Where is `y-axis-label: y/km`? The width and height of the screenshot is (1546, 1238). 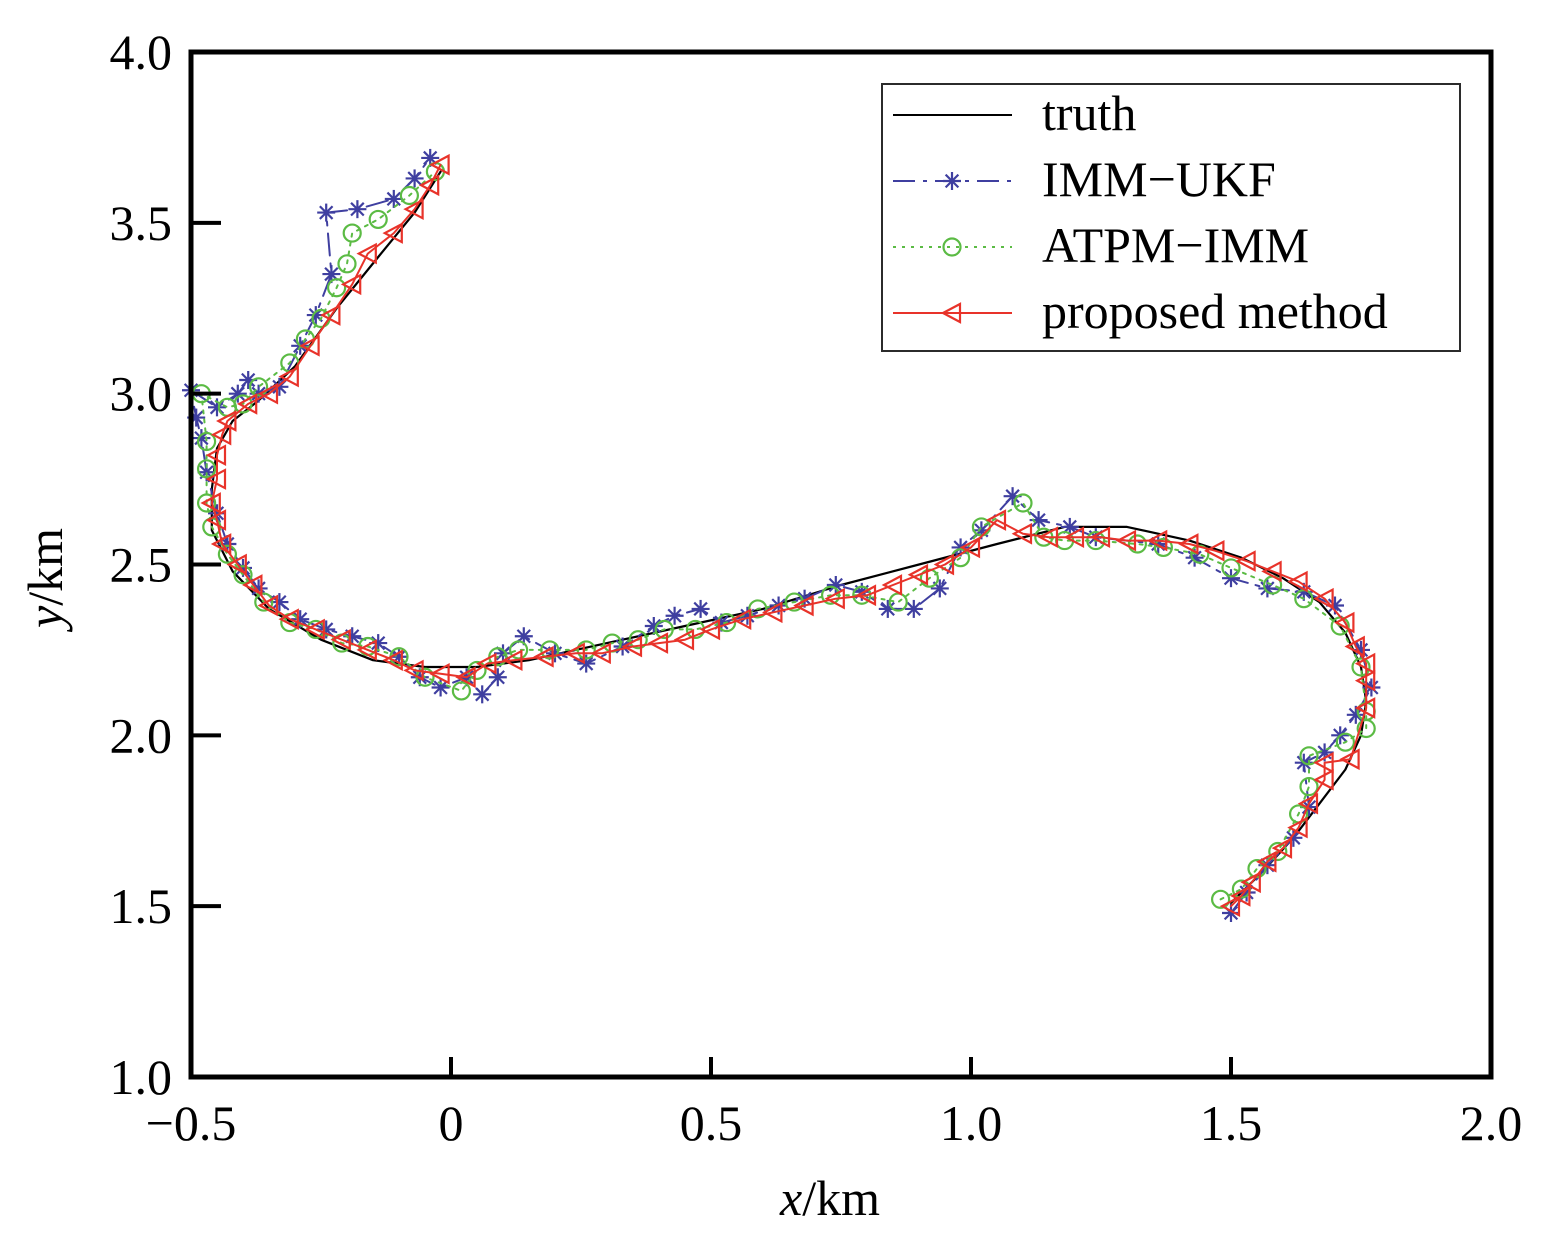 y-axis-label: y/km is located at coordinates (45, 580).